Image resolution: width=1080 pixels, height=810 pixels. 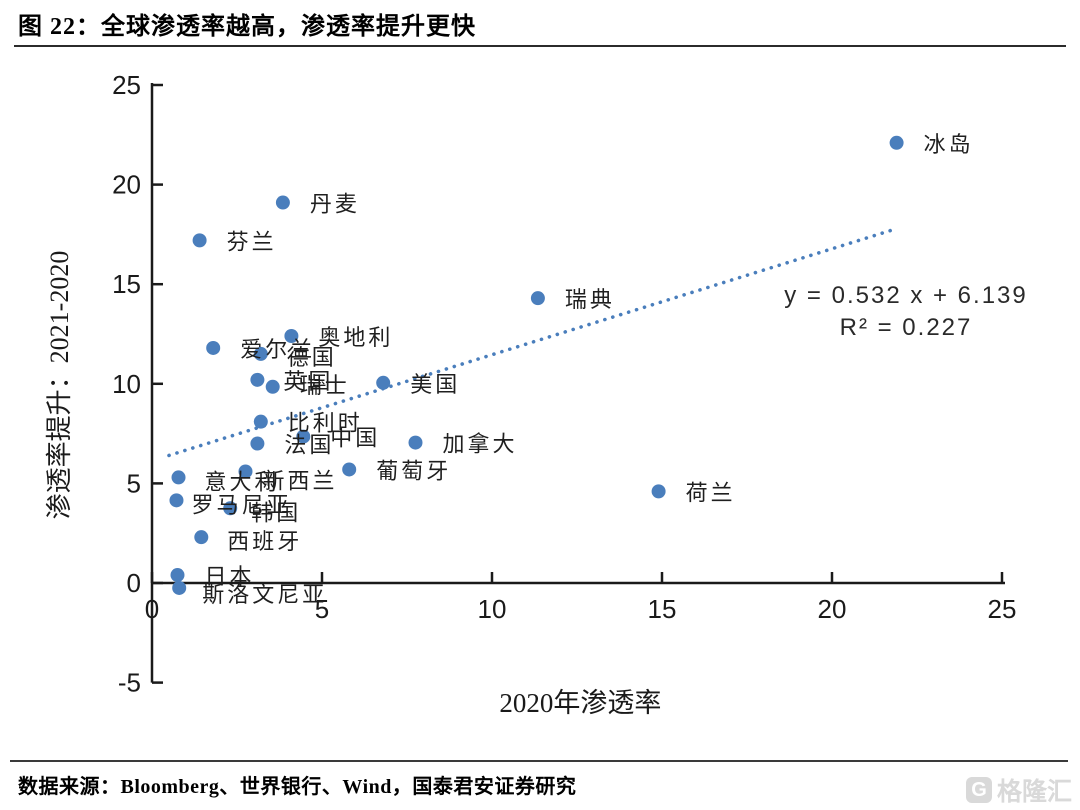 What do you see at coordinates (355, 337) in the screenshot?
I see `point-label-奥地利: 奥地利` at bounding box center [355, 337].